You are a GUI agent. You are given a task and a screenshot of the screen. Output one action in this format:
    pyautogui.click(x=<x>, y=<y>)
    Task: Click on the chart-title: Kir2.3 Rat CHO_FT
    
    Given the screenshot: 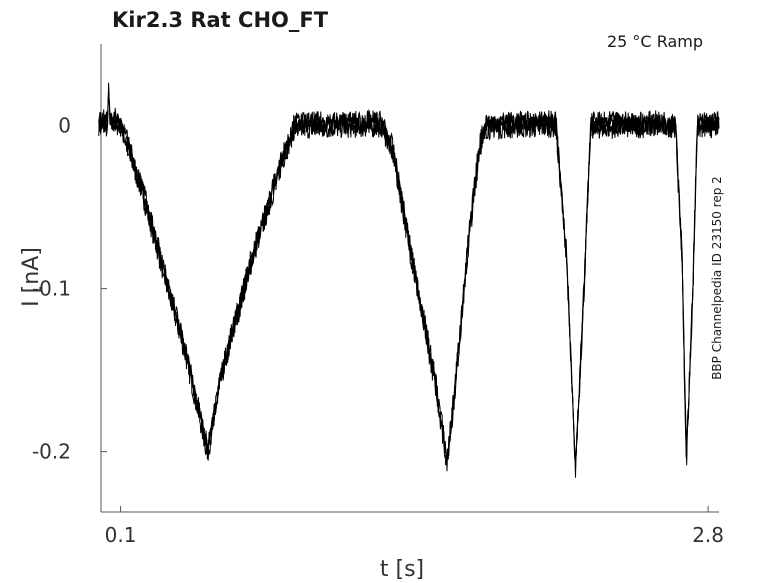 What is the action you would take?
    pyautogui.click(x=220, y=20)
    